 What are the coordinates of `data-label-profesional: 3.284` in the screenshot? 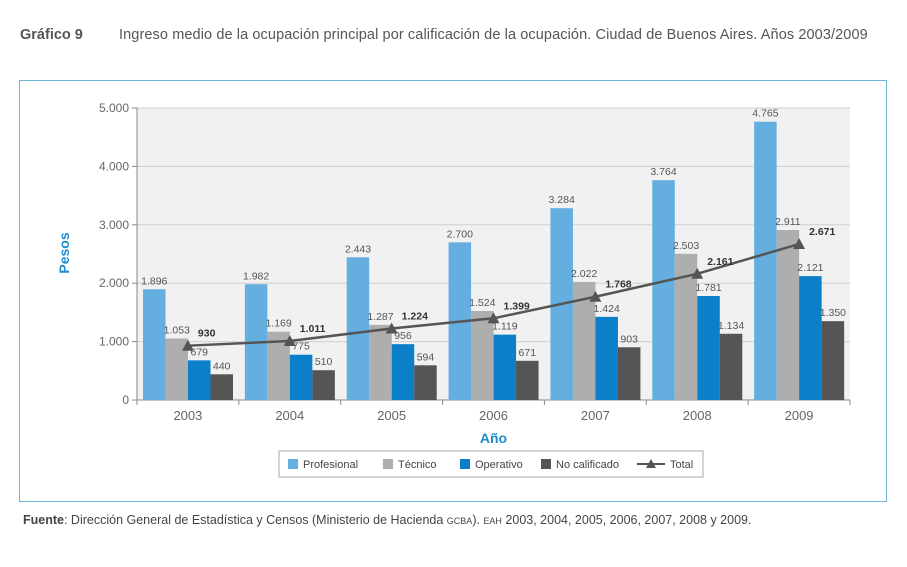 It's located at (562, 200).